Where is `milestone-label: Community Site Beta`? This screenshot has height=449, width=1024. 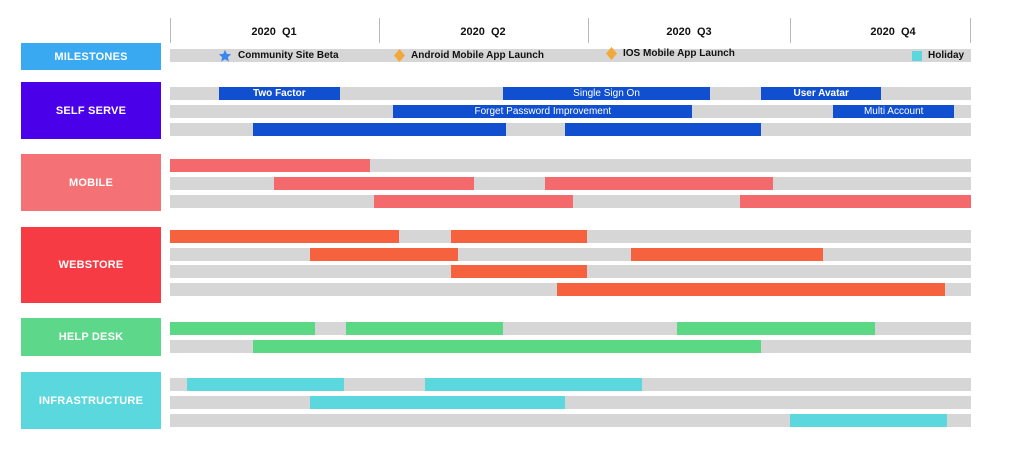 milestone-label: Community Site Beta is located at coordinates (288, 55).